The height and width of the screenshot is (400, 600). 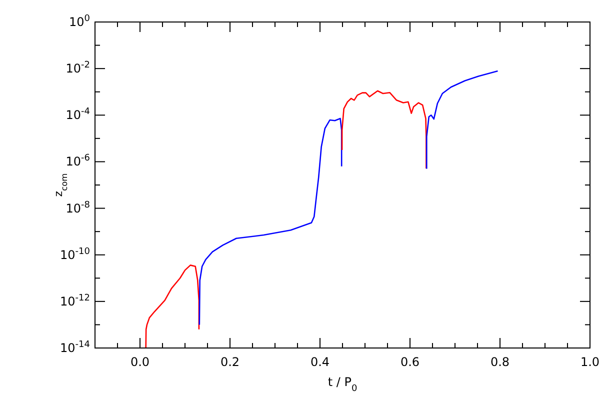 What do you see at coordinates (75, 300) in the screenshot?
I see `y-tick-label: 10$^{-12}$` at bounding box center [75, 300].